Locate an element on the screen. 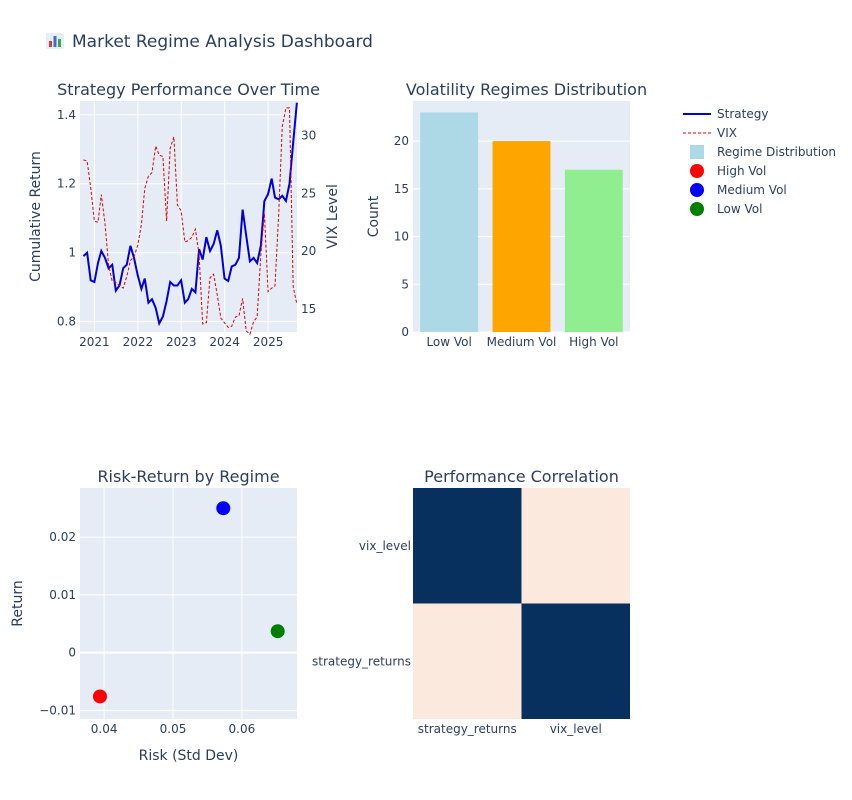 The image size is (852, 800). bar-chart-icon is located at coordinates (55, 41).